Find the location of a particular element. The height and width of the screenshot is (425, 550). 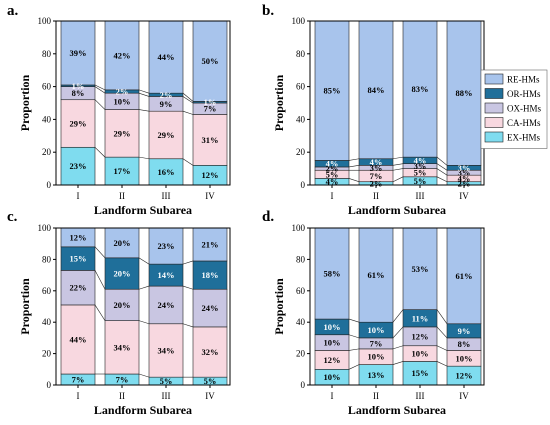

data-label: 1% is located at coordinates (78, 86).